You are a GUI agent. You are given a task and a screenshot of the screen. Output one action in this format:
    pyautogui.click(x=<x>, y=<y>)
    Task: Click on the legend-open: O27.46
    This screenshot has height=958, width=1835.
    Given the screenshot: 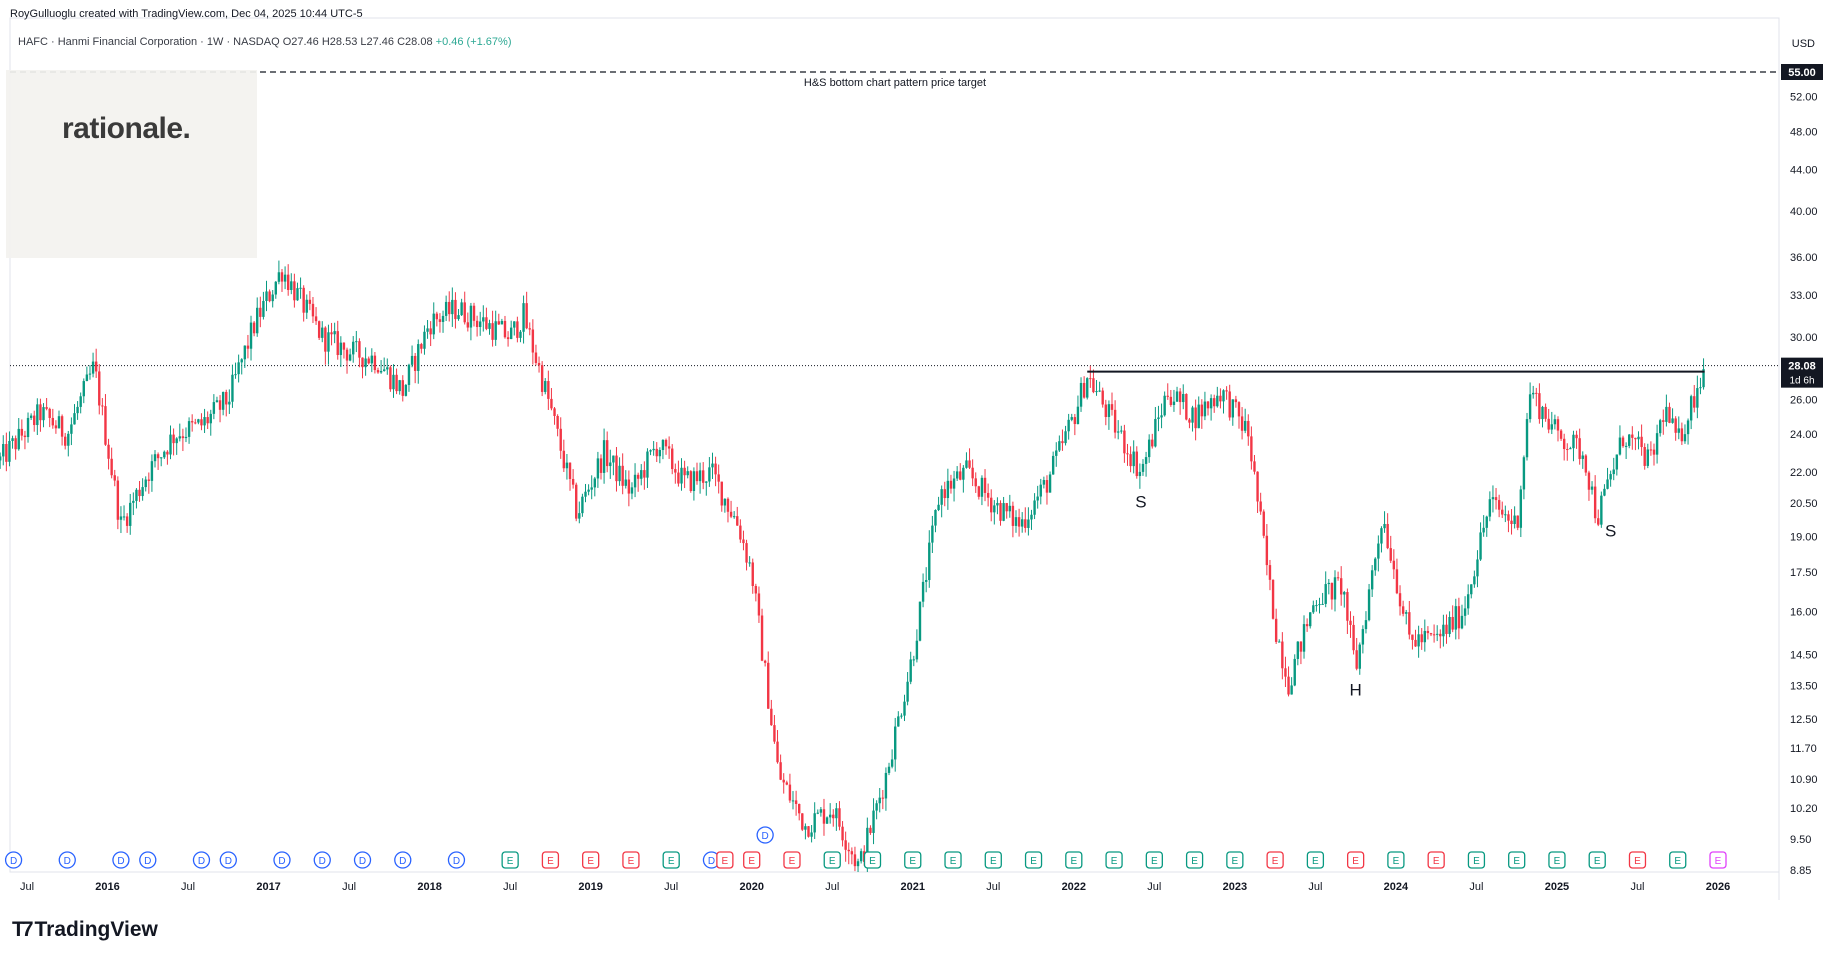 What is the action you would take?
    pyautogui.click(x=300, y=42)
    